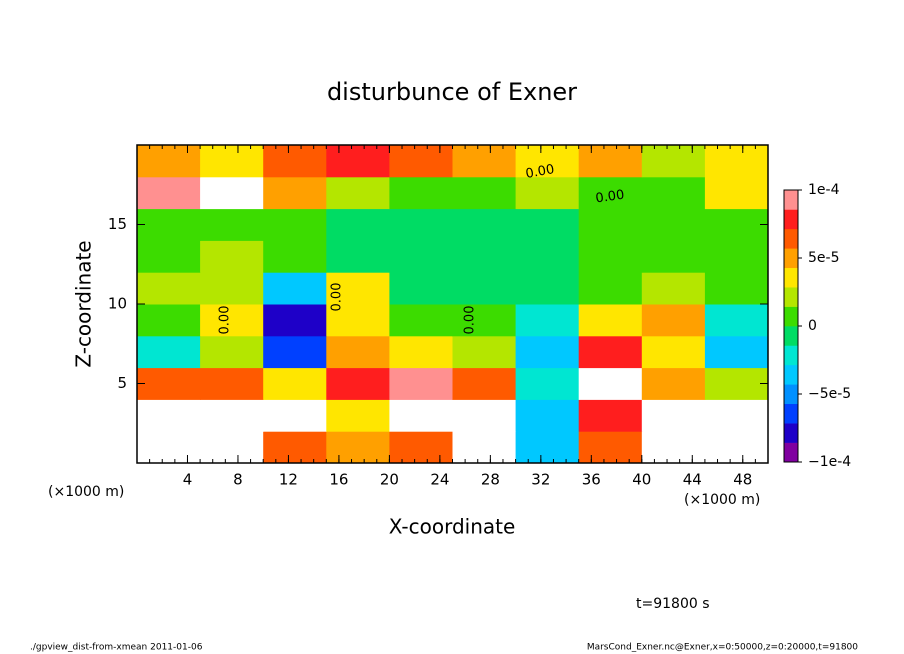 The width and height of the screenshot is (904, 654). I want to click on x-tick-label: 28, so click(490, 480).